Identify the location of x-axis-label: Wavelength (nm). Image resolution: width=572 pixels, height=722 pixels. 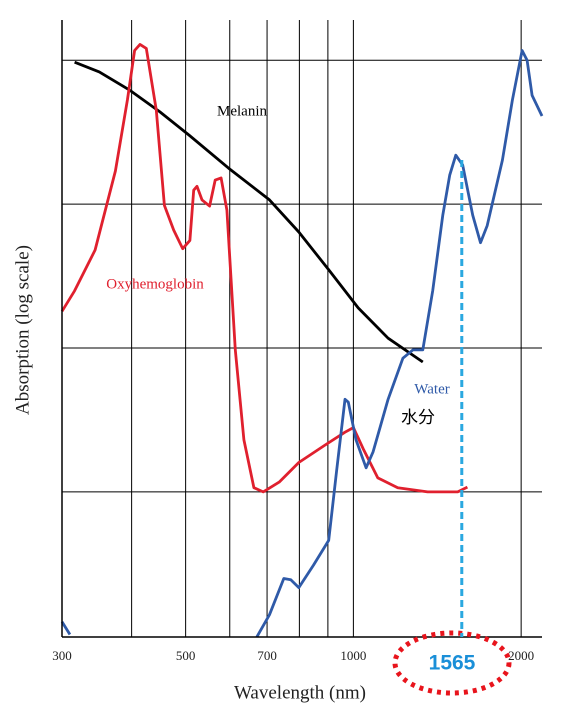
(300, 692).